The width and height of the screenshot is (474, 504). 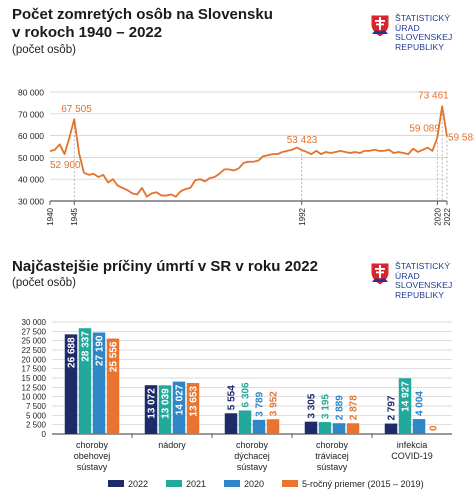 What do you see at coordinates (433, 95) in the screenshot?
I see `data-label: 73 461` at bounding box center [433, 95].